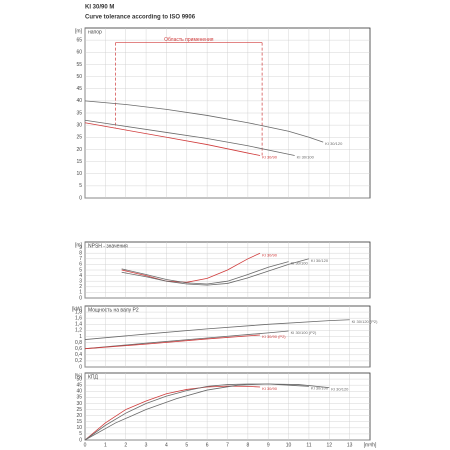 This screenshot has width=450, height=450. What do you see at coordinates (80, 248) in the screenshot?
I see `y-tick-label: 9` at bounding box center [80, 248].